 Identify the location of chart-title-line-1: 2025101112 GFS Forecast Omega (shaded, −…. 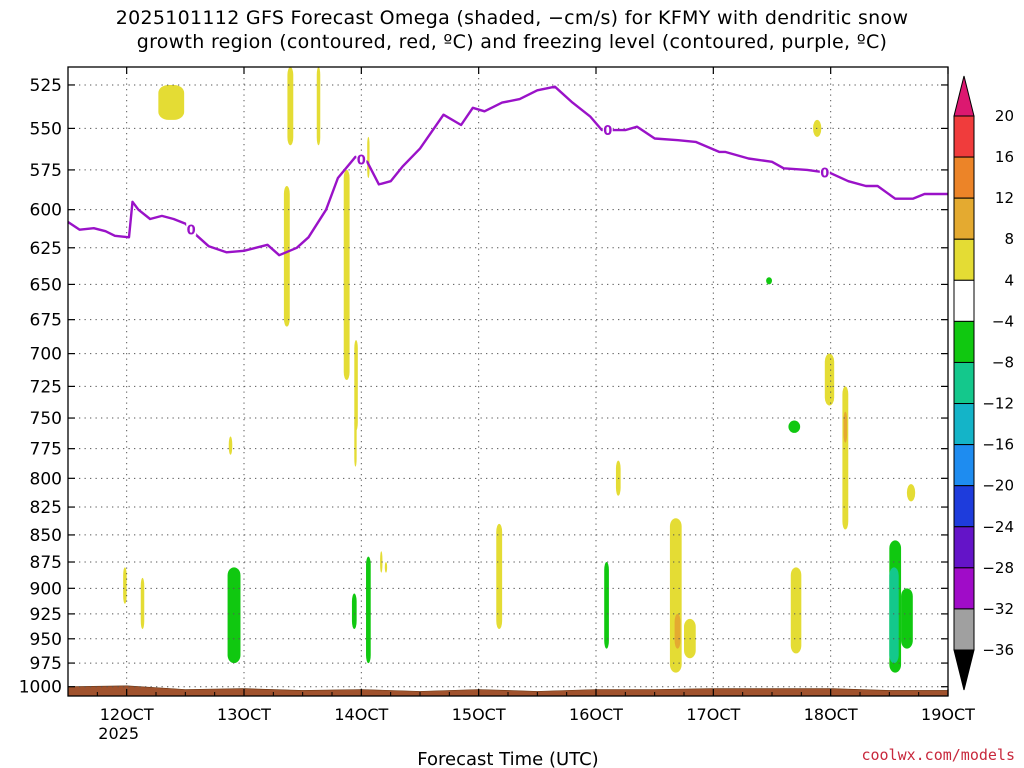
(512, 18).